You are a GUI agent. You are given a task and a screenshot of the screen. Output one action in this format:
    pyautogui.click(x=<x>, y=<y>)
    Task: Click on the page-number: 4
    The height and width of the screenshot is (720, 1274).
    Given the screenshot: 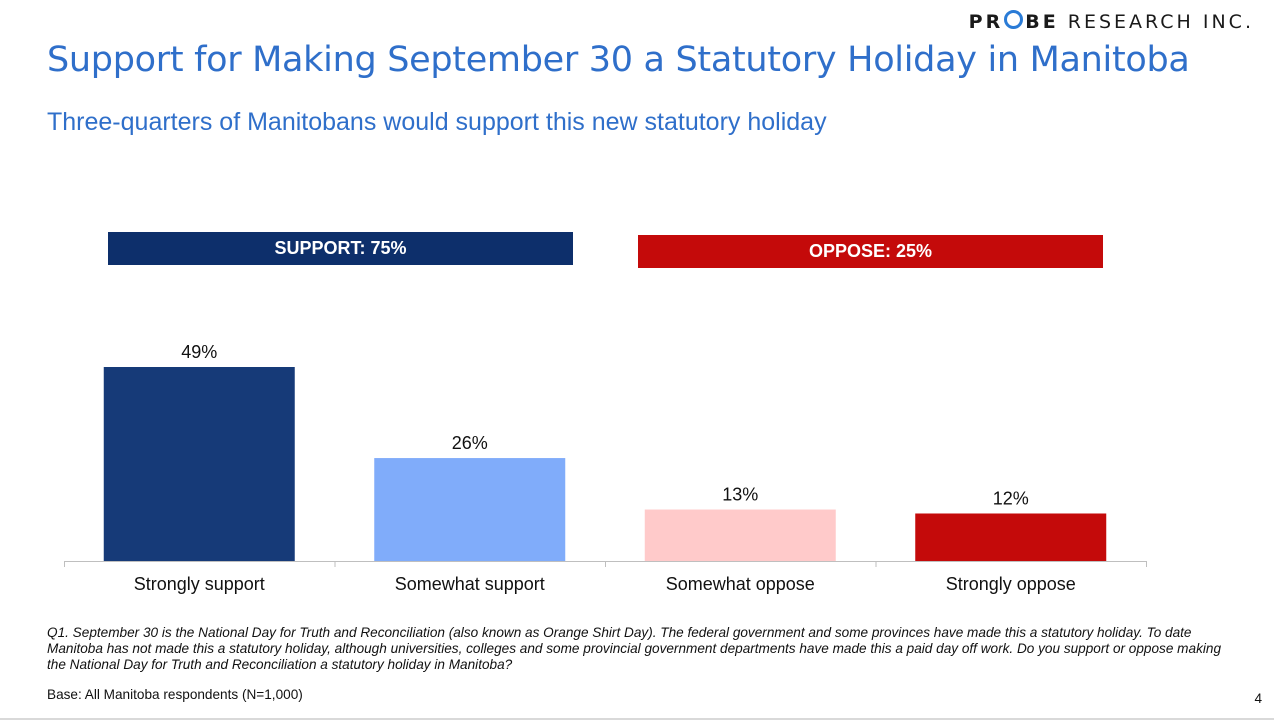 What is the action you would take?
    pyautogui.click(x=1258, y=698)
    